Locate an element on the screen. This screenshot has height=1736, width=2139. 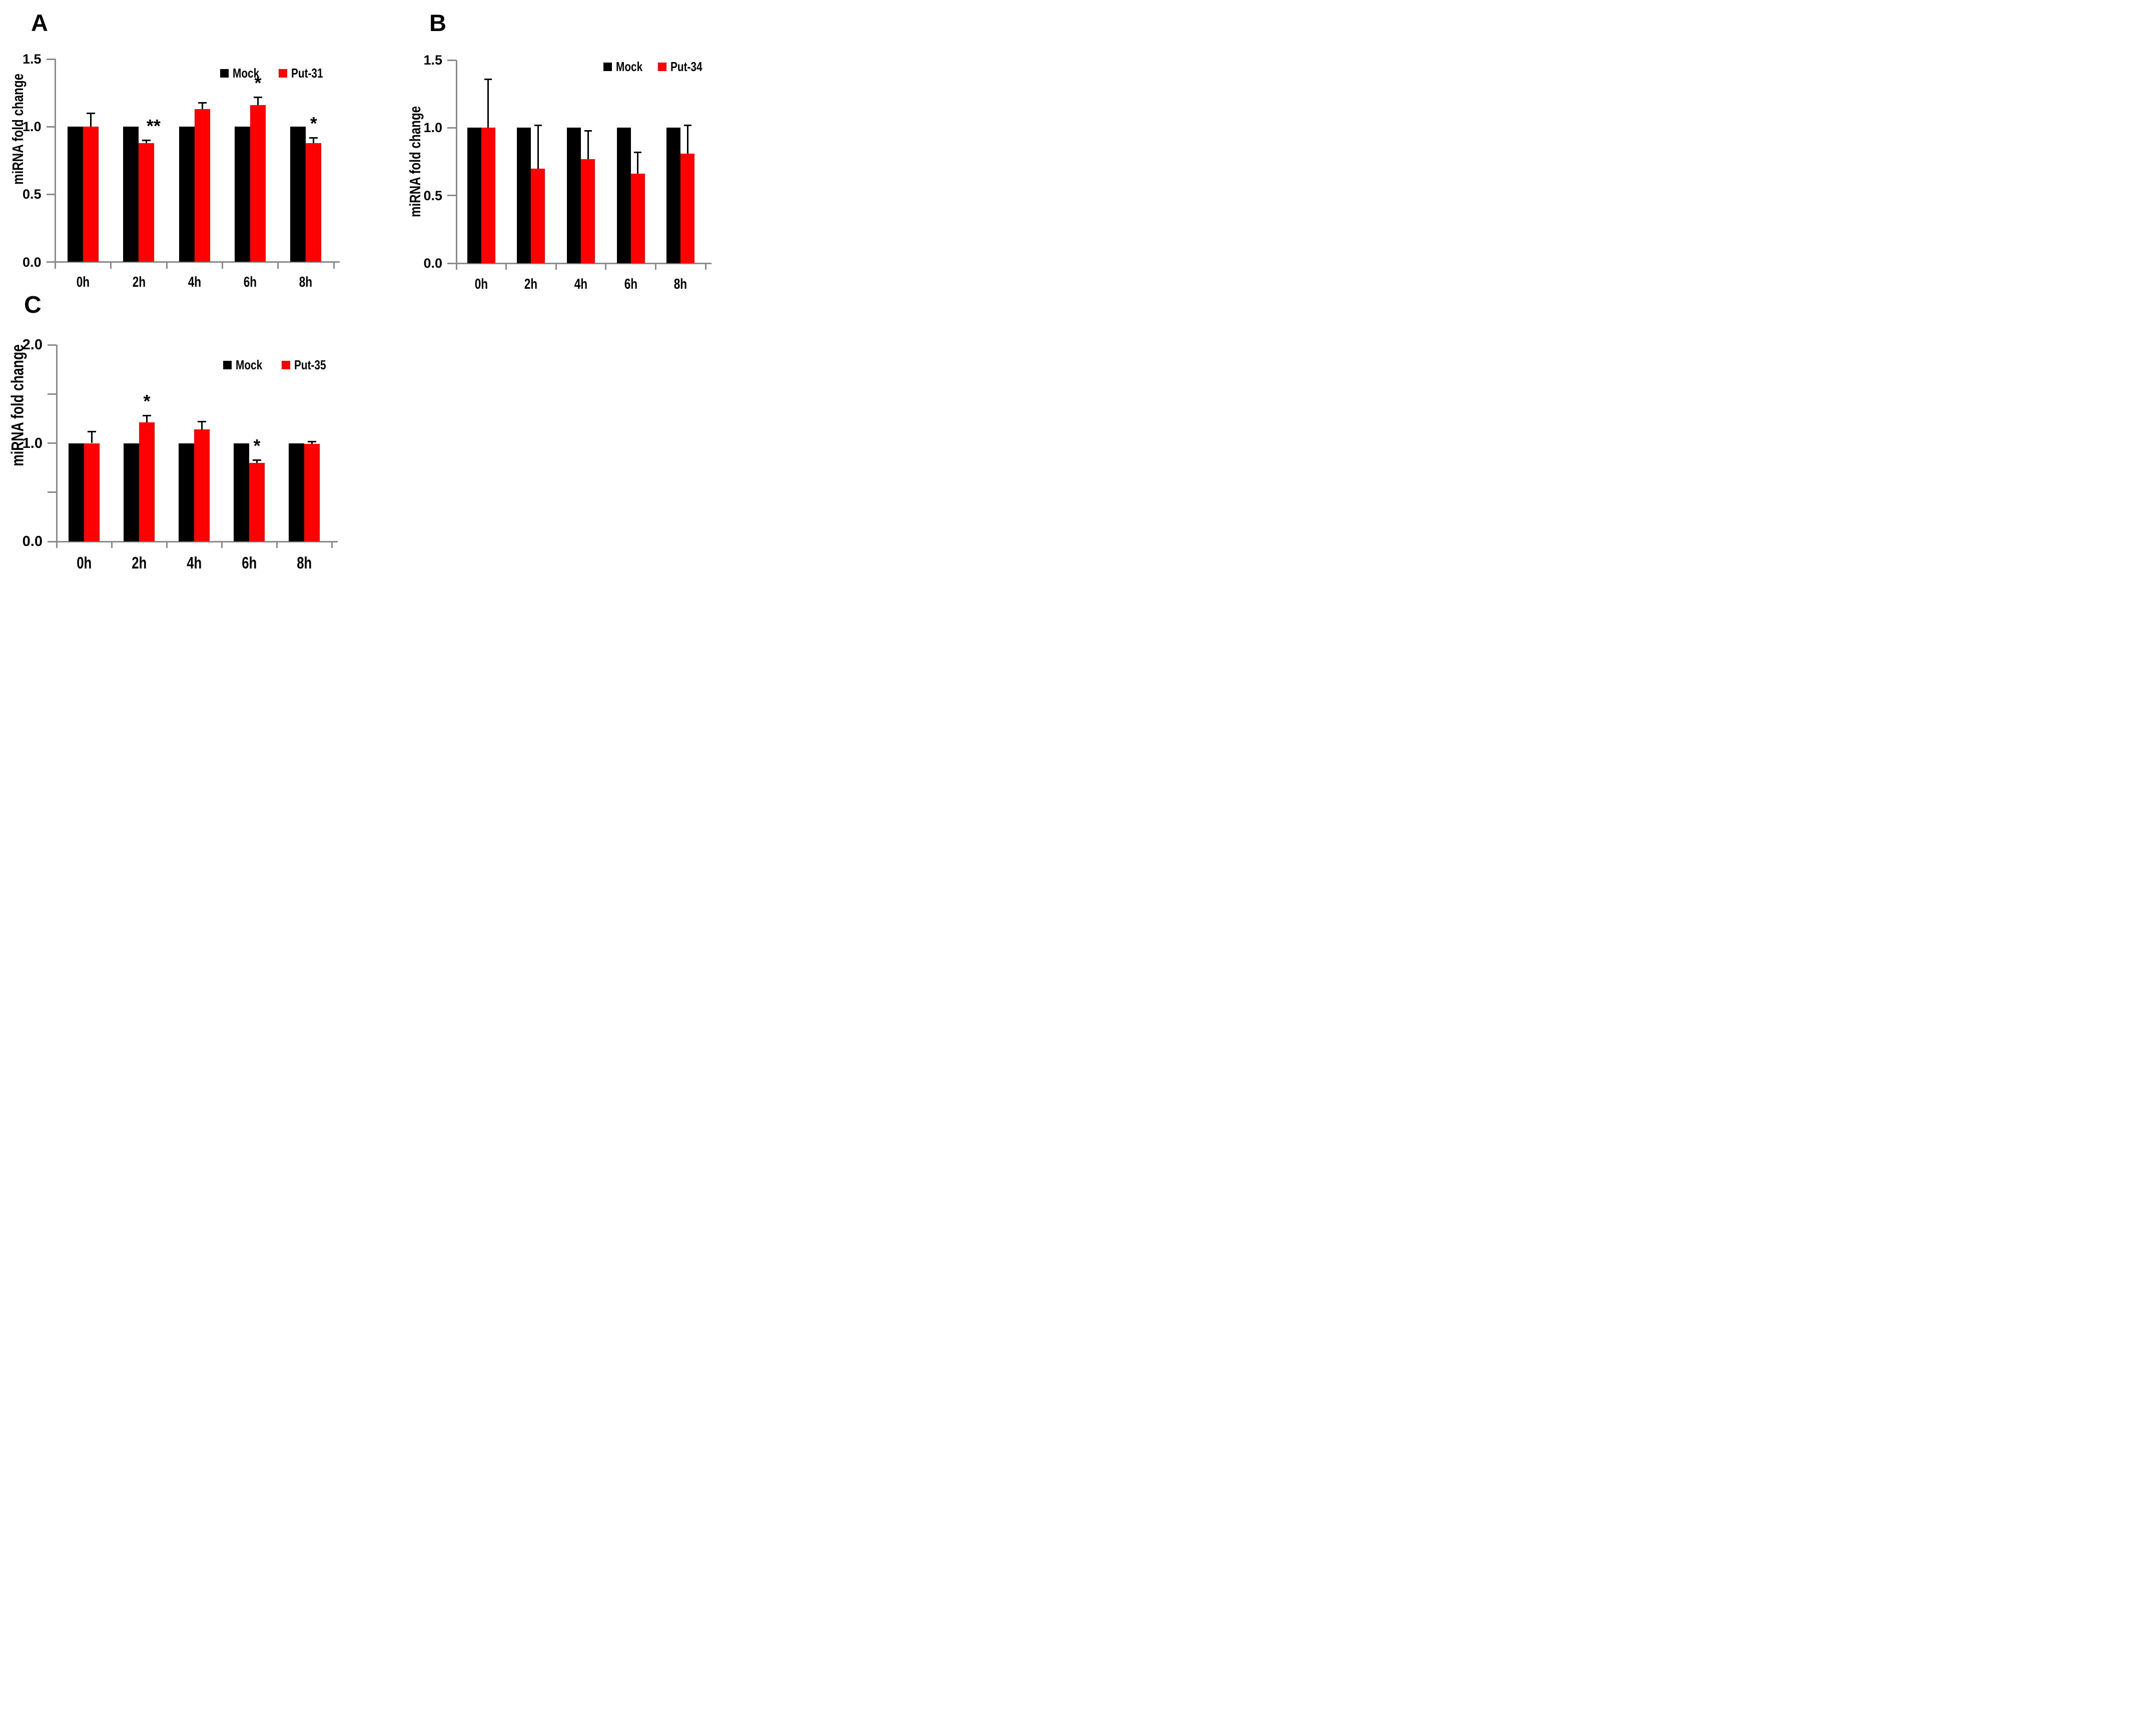
plot-area-c: 0.0 1.0 2.0 0h 2h * 4h 6h * 8h is located at coordinates (356, 290).